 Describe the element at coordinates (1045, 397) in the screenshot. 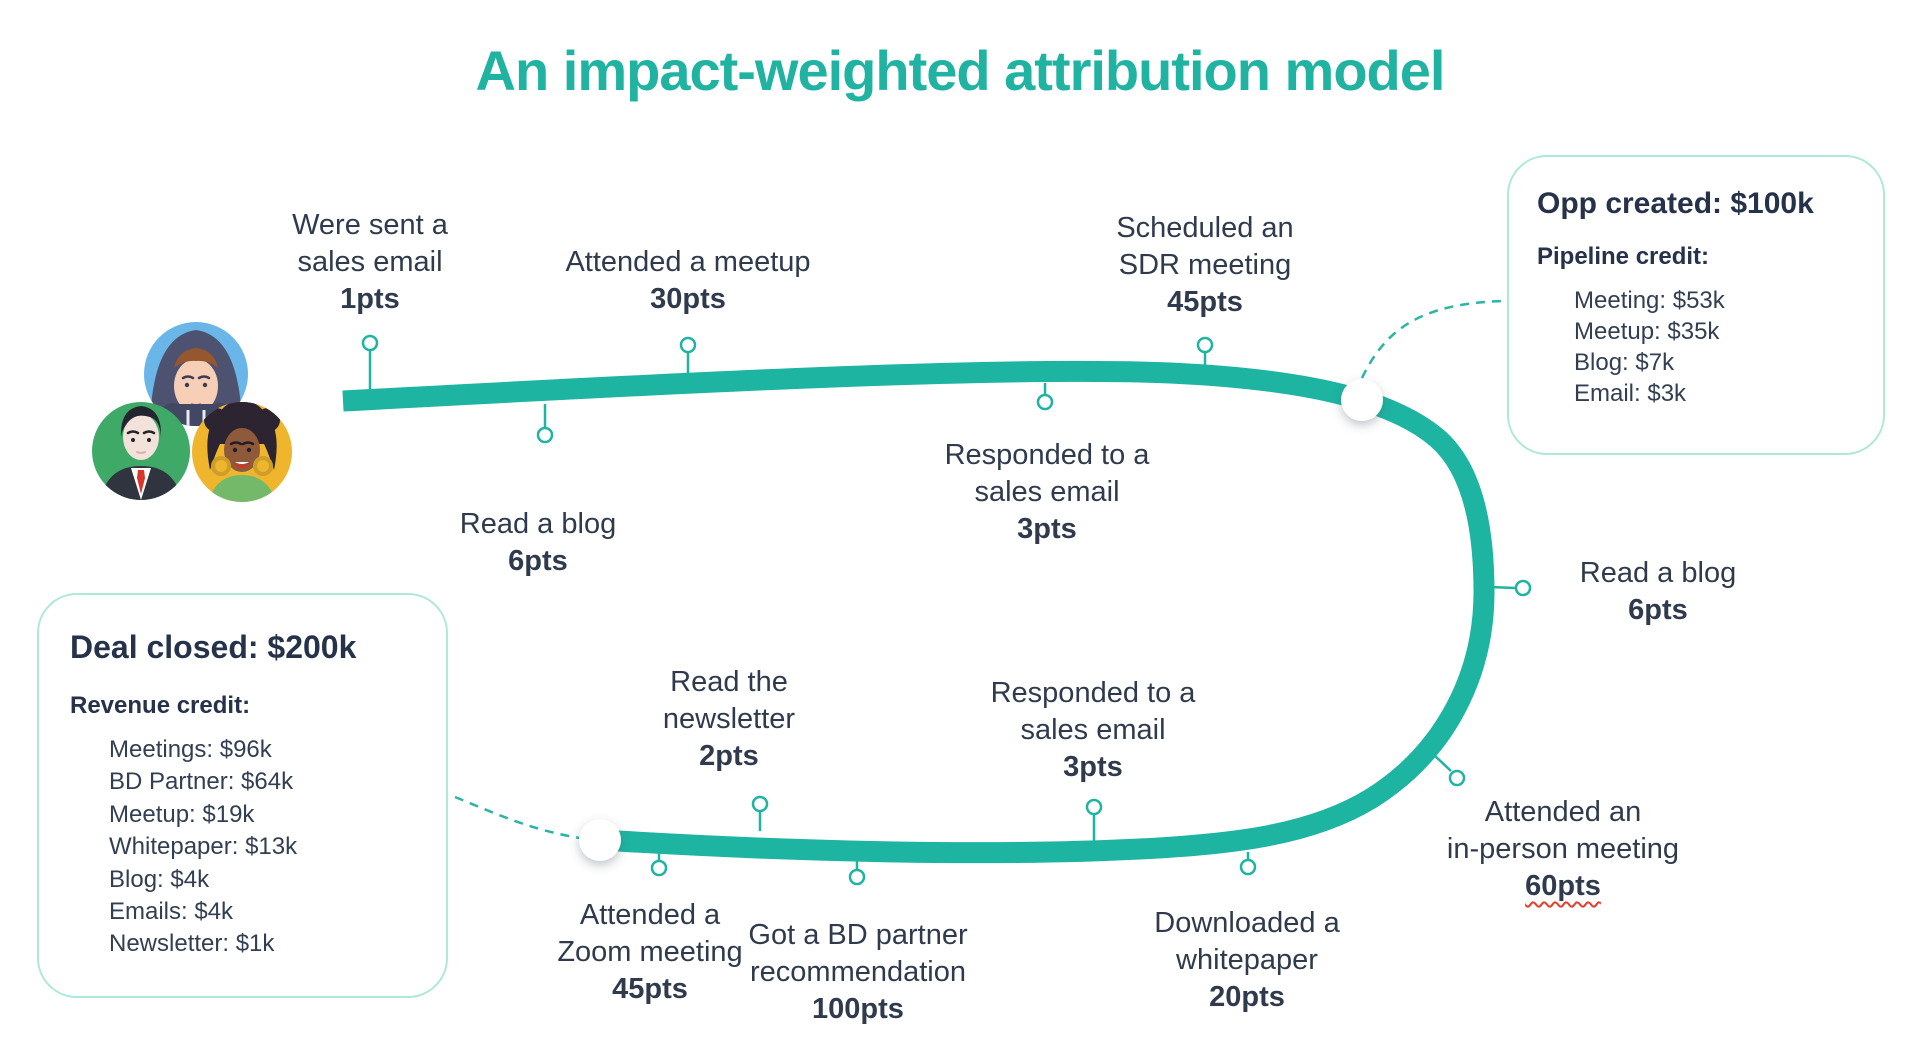

I see `marker-responded-sales-email-top-icon` at that location.